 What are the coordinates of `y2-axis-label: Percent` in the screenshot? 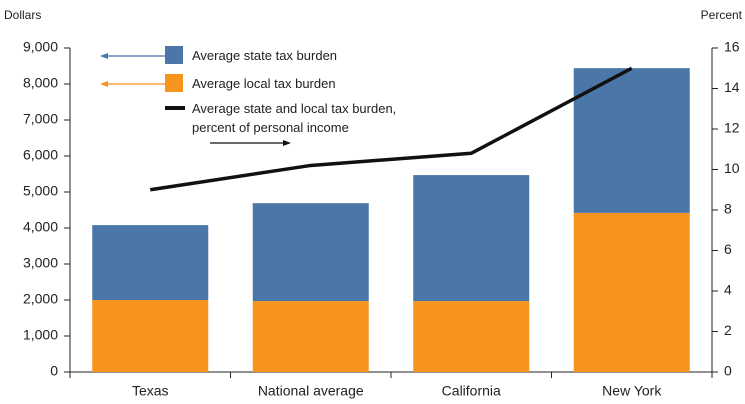 It's located at (722, 15).